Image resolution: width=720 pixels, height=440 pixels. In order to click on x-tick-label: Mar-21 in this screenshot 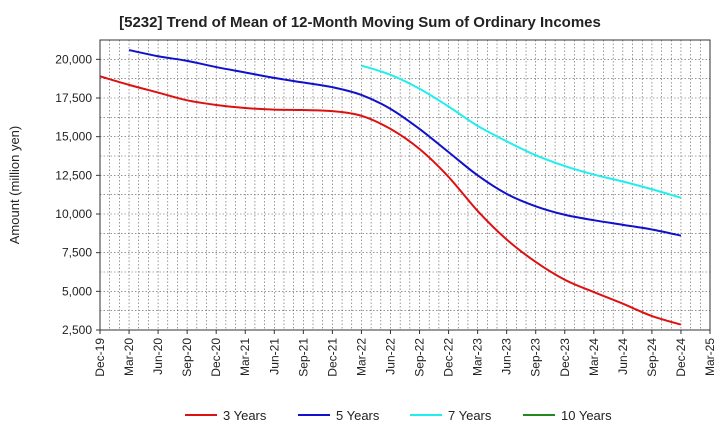, I will do `click(245, 357)`.